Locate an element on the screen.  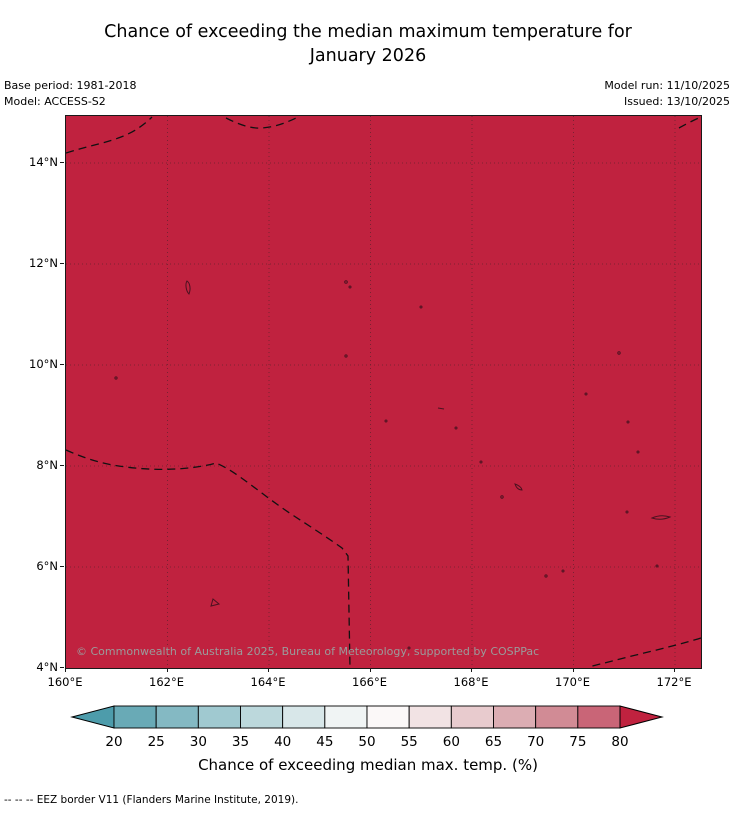
y-axis-tick-label: 4°N is located at coordinates (47, 667).